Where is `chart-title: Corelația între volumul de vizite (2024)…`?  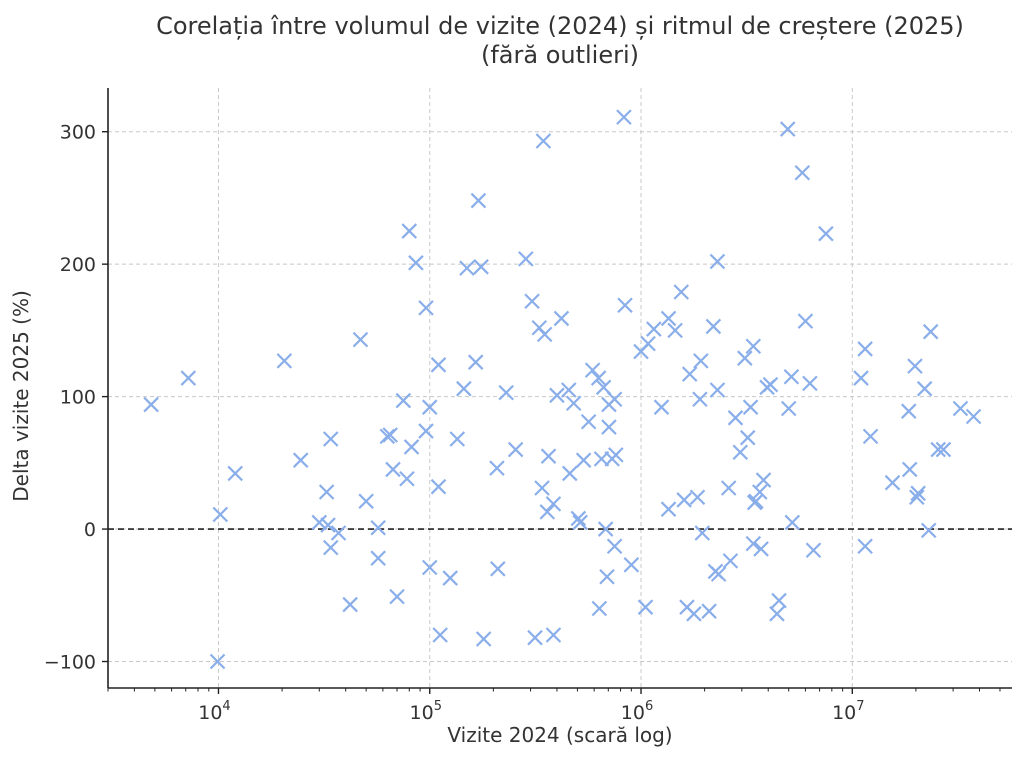 chart-title: Corelația între volumul de vizite (2024)… is located at coordinates (560, 26).